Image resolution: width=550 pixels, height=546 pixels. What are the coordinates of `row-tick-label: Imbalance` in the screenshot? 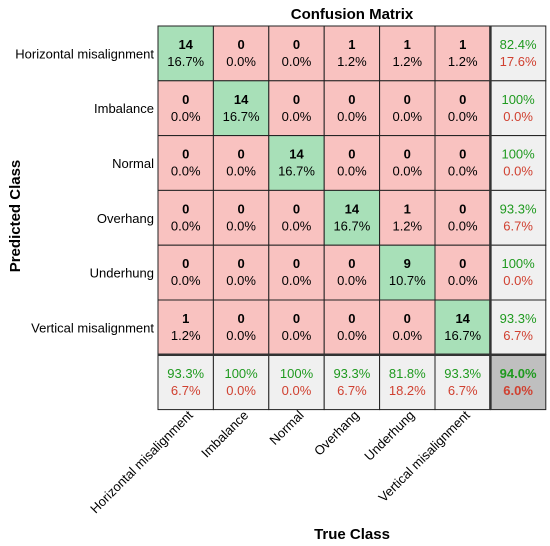 It's located at (124, 108).